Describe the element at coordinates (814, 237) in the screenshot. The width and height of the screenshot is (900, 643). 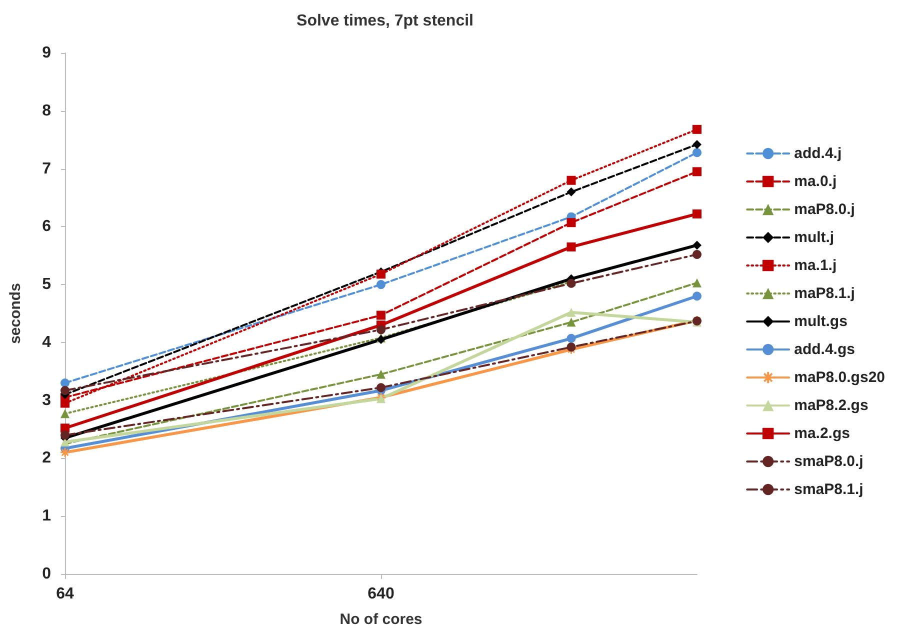
I see `legend-label: mult.j` at that location.